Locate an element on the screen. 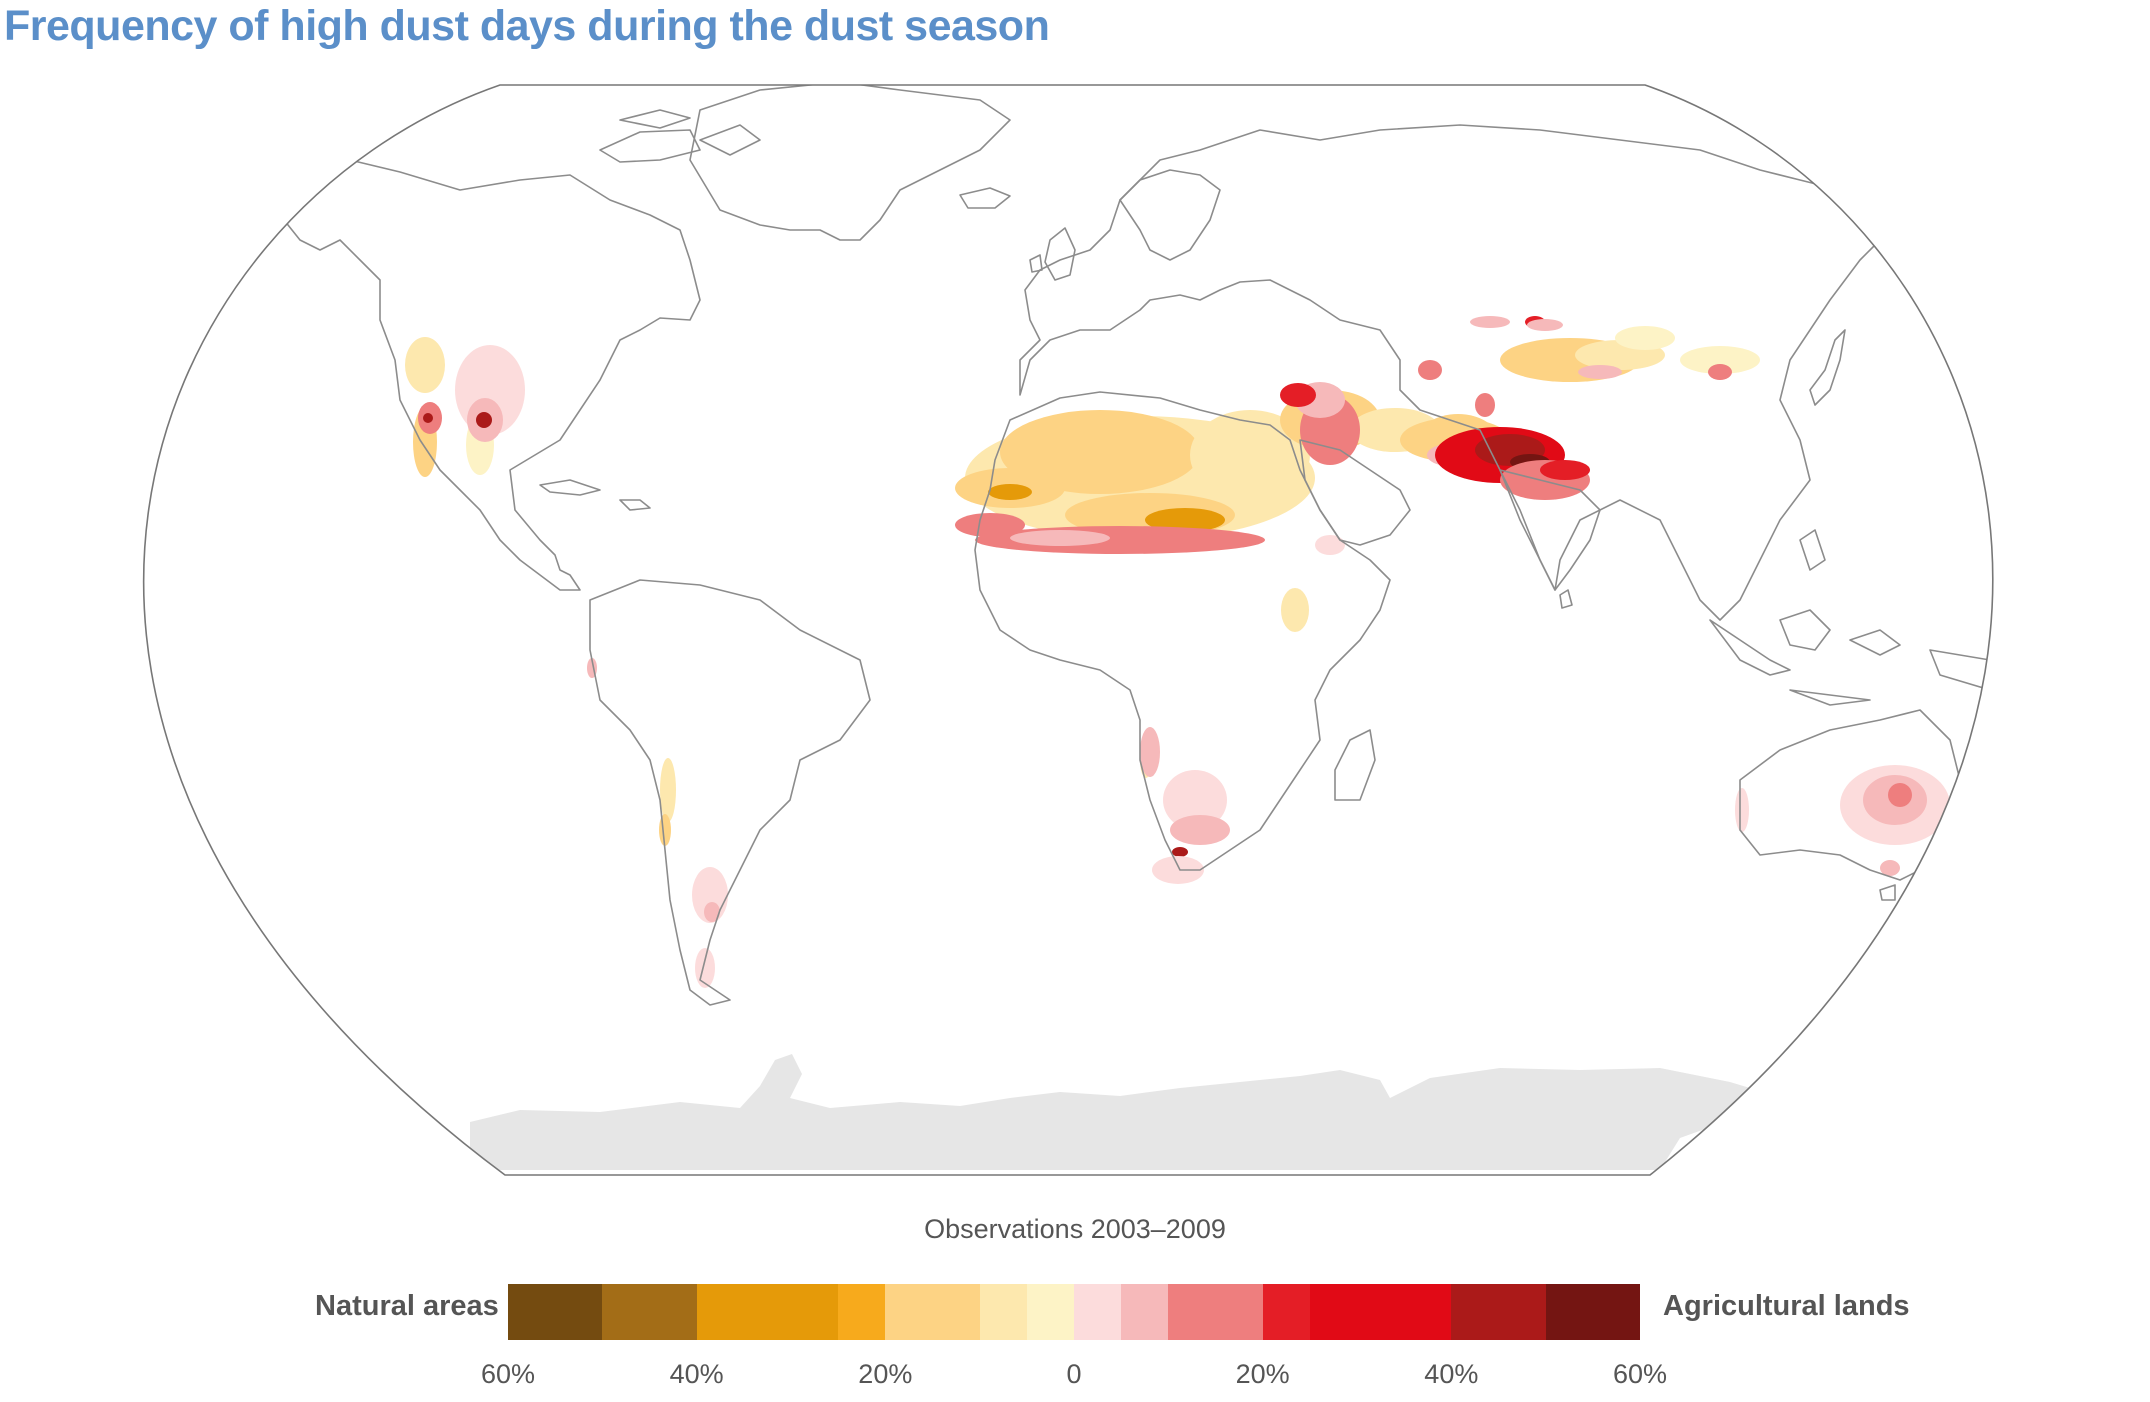 The height and width of the screenshot is (1402, 2150). madagascar-outline is located at coordinates (1355, 765).